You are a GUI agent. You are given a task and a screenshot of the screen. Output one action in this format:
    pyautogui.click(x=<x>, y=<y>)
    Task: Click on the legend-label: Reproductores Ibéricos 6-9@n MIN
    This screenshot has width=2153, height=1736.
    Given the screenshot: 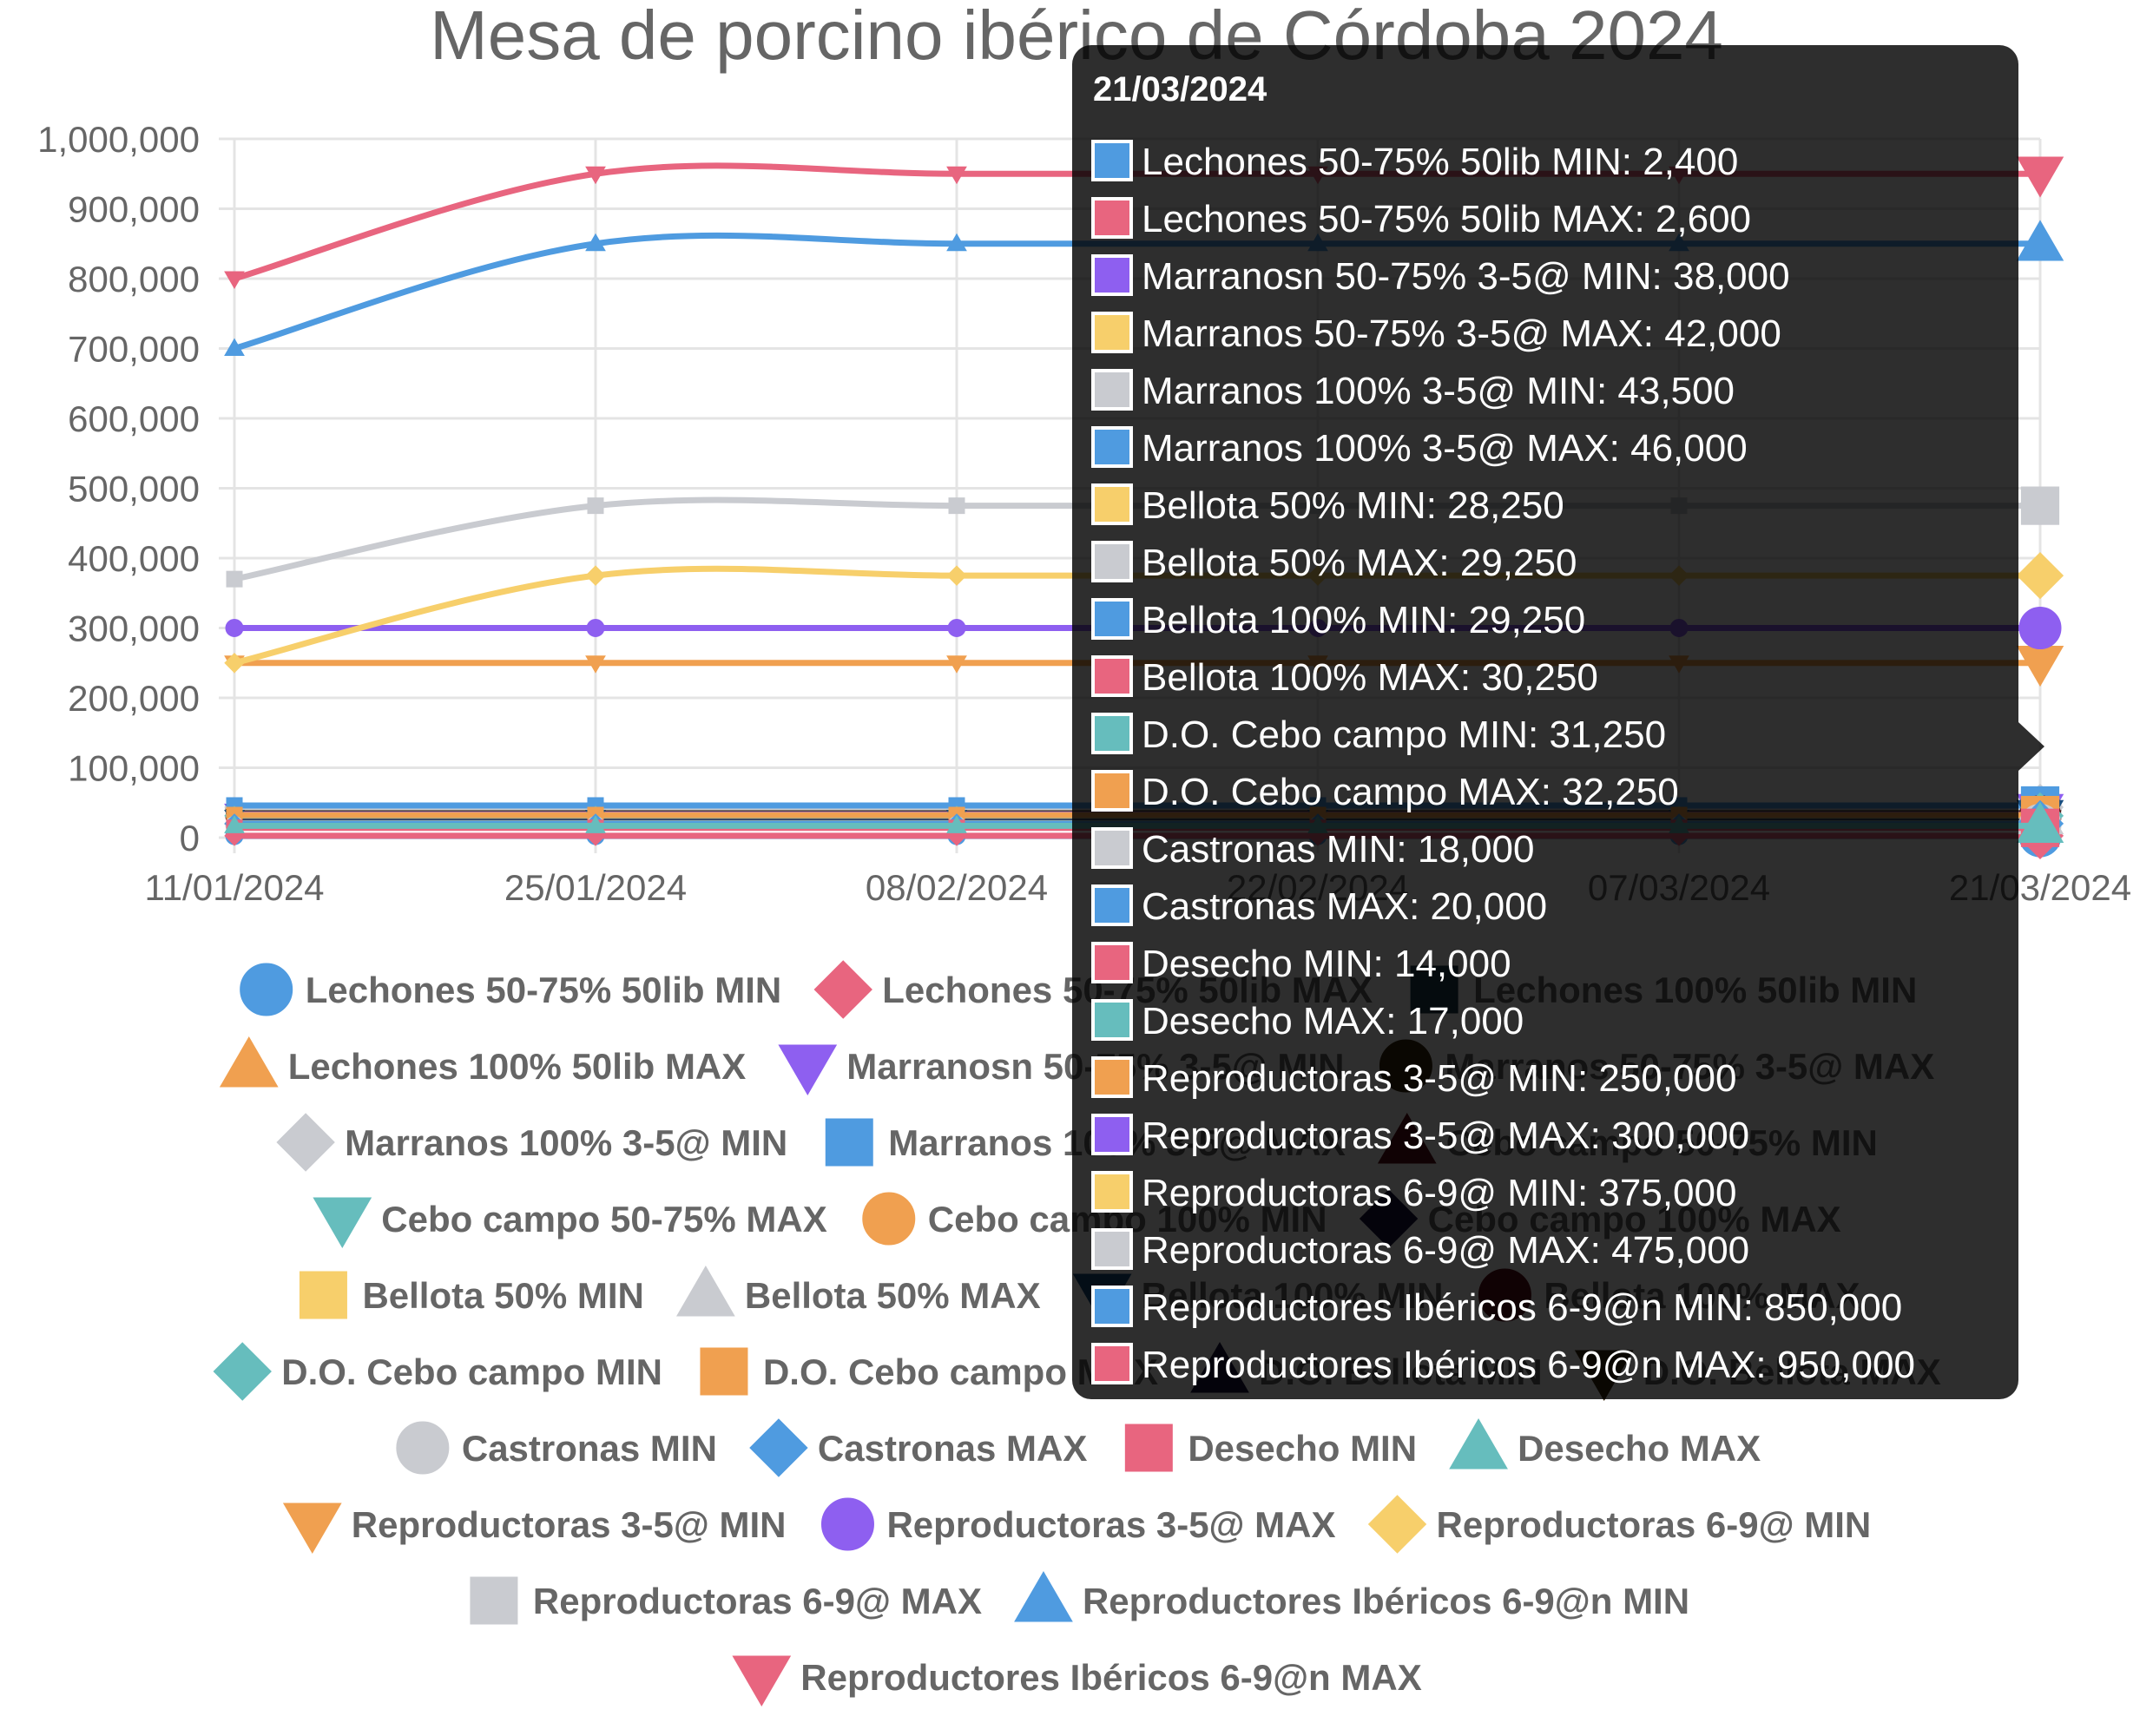 What is the action you would take?
    pyautogui.click(x=1386, y=1601)
    